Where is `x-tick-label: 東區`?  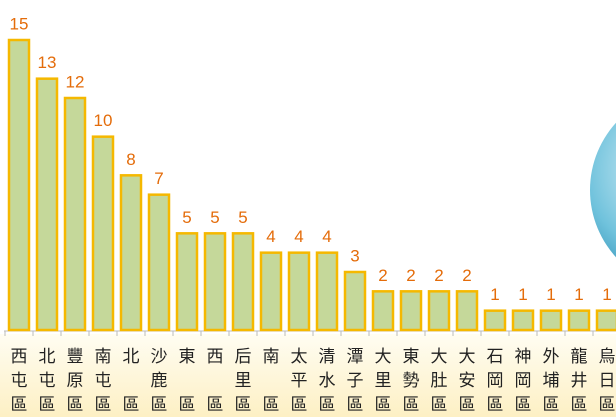 x-tick-label: 東區 is located at coordinates (187, 381).